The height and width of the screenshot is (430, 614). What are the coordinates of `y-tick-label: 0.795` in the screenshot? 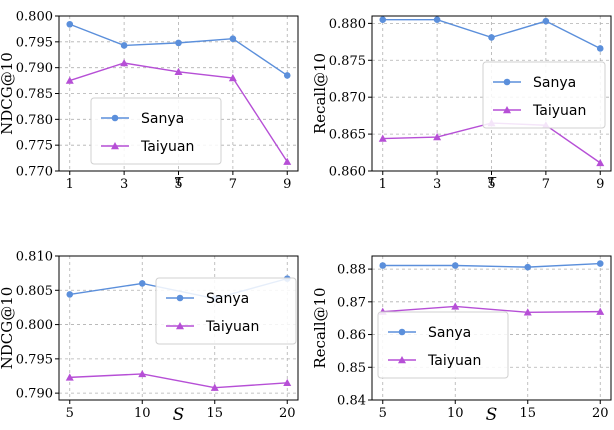 It's located at (34, 359).